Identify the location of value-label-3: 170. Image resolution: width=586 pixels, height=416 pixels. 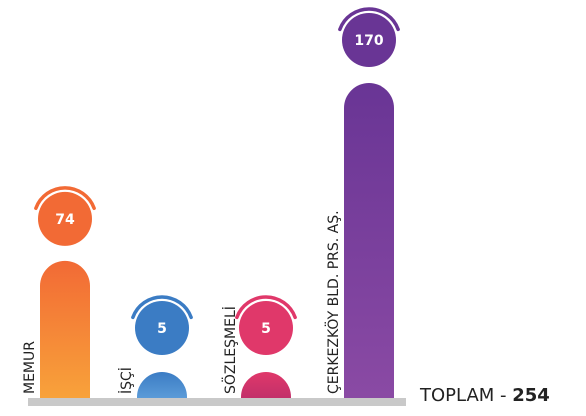
(368, 41).